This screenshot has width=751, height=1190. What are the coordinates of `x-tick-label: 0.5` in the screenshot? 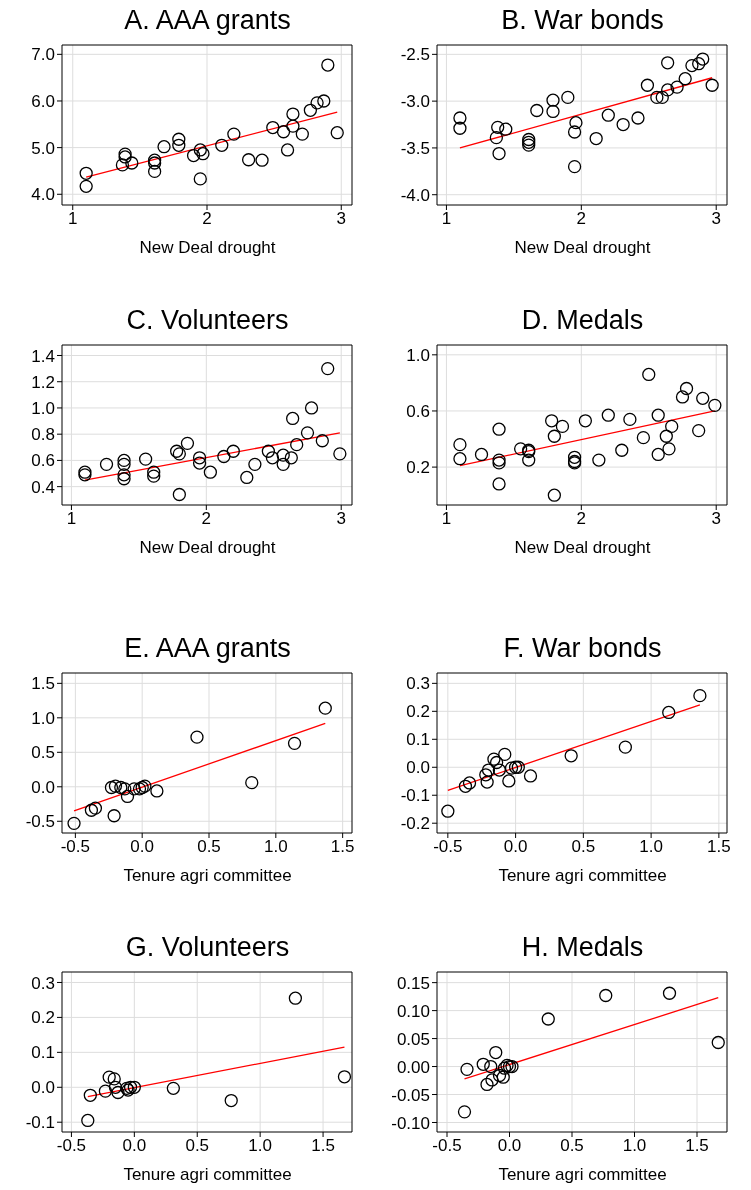 It's located at (197, 1146).